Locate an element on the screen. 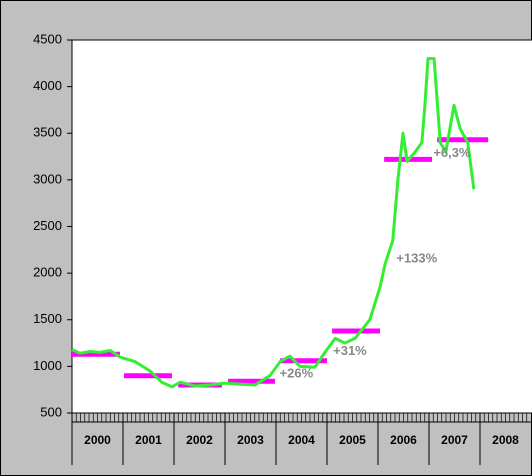  x-tick-label: 2007 is located at coordinates (454, 440).